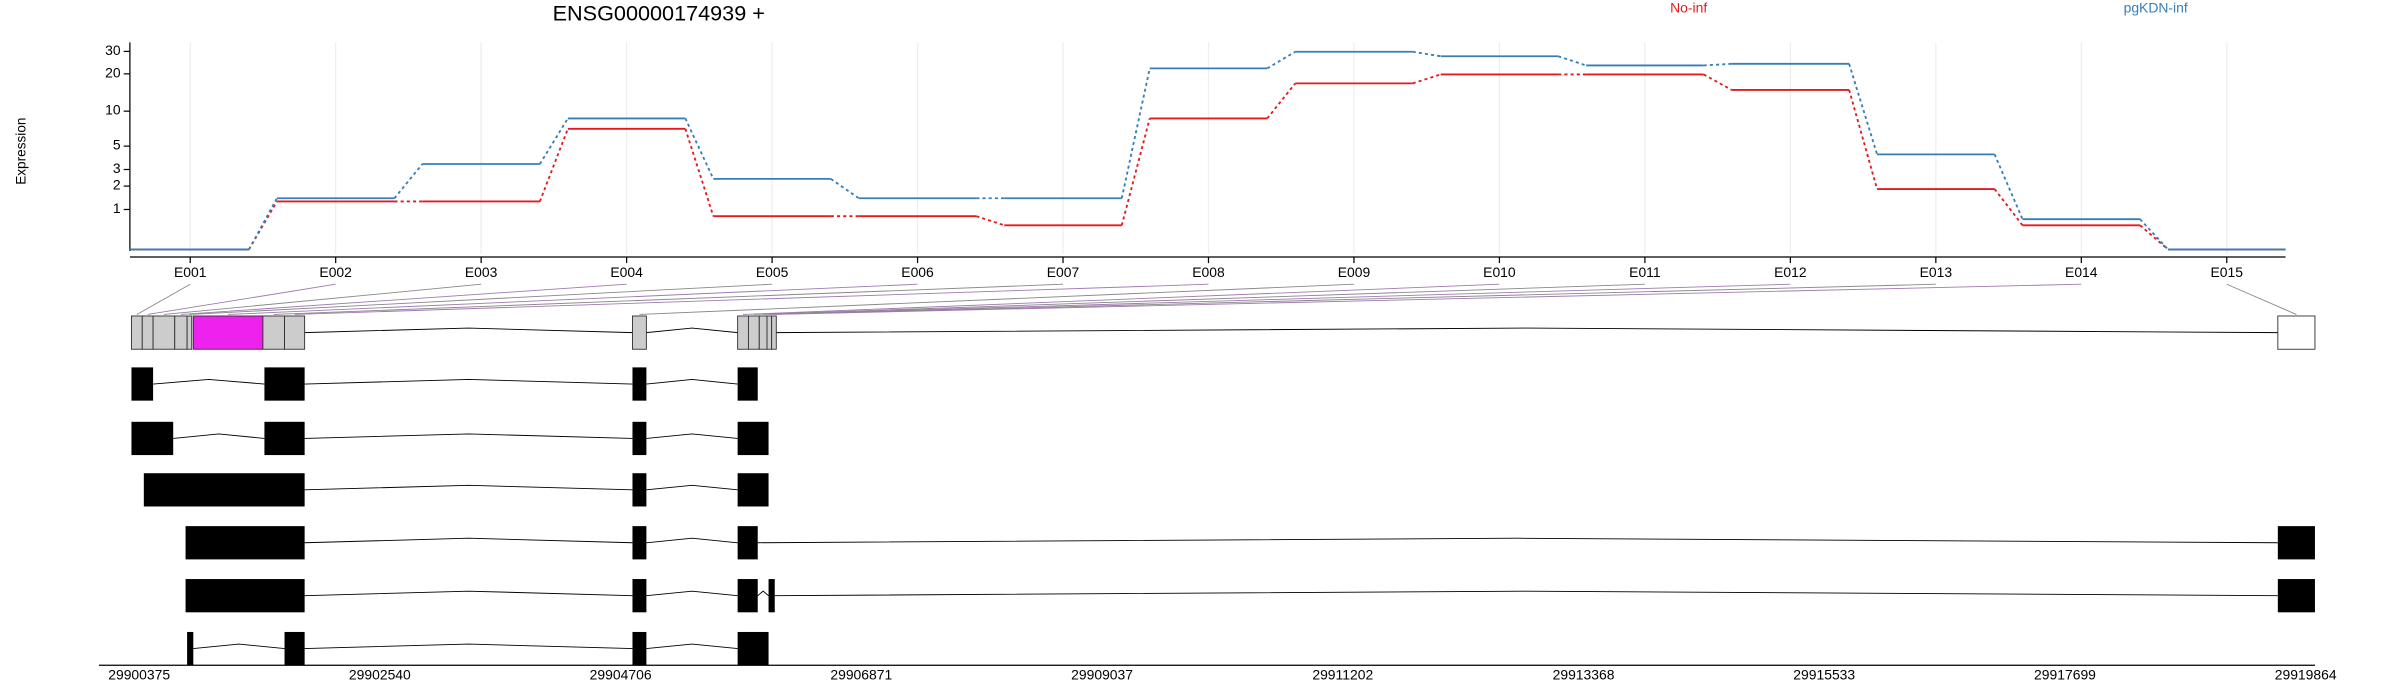  I want to click on genome-tick-label: 29900375, so click(139, 675).